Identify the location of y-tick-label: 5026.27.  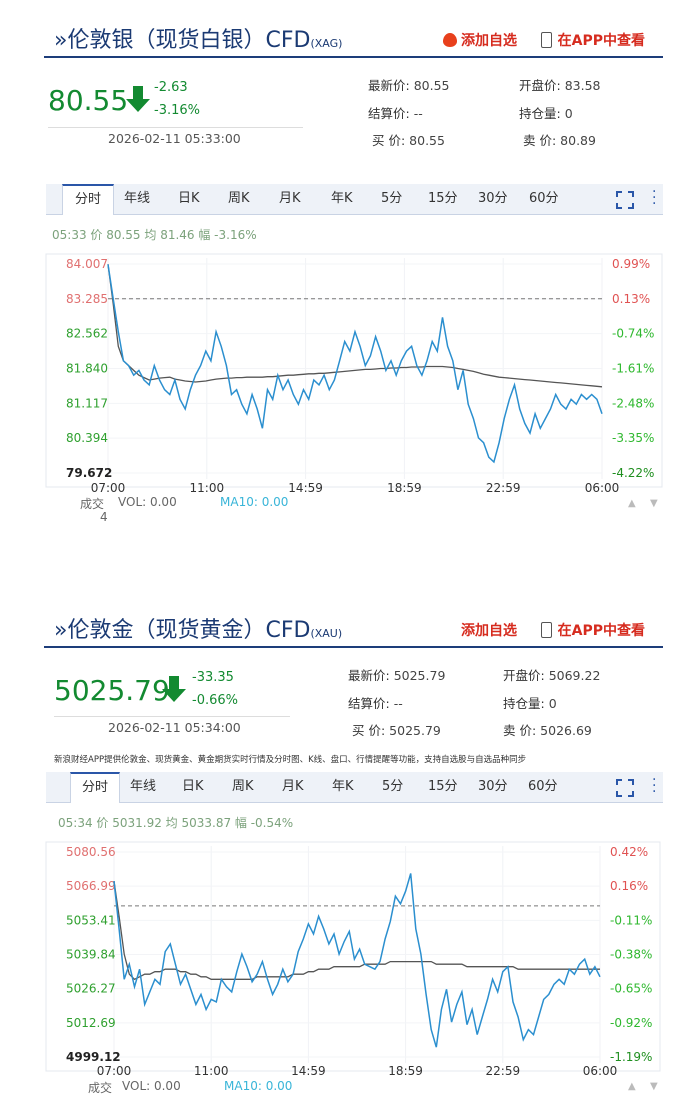
(91, 989).